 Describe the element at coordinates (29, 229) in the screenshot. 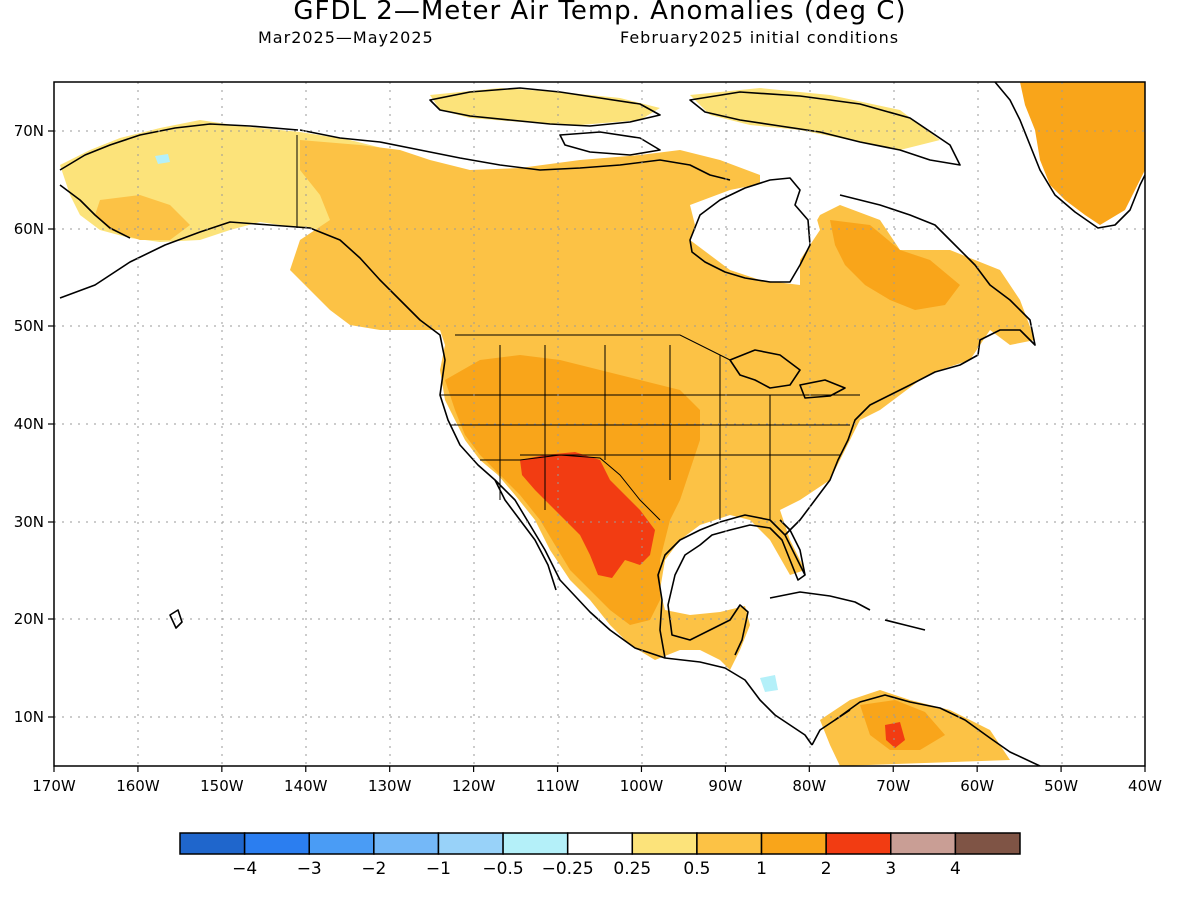

I see `lat-label: 60N` at that location.